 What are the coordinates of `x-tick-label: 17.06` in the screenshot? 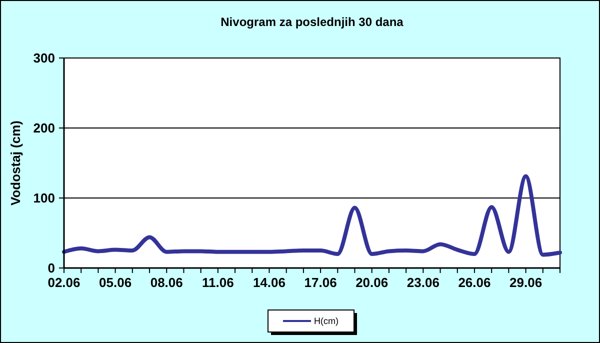 It's located at (320, 282).